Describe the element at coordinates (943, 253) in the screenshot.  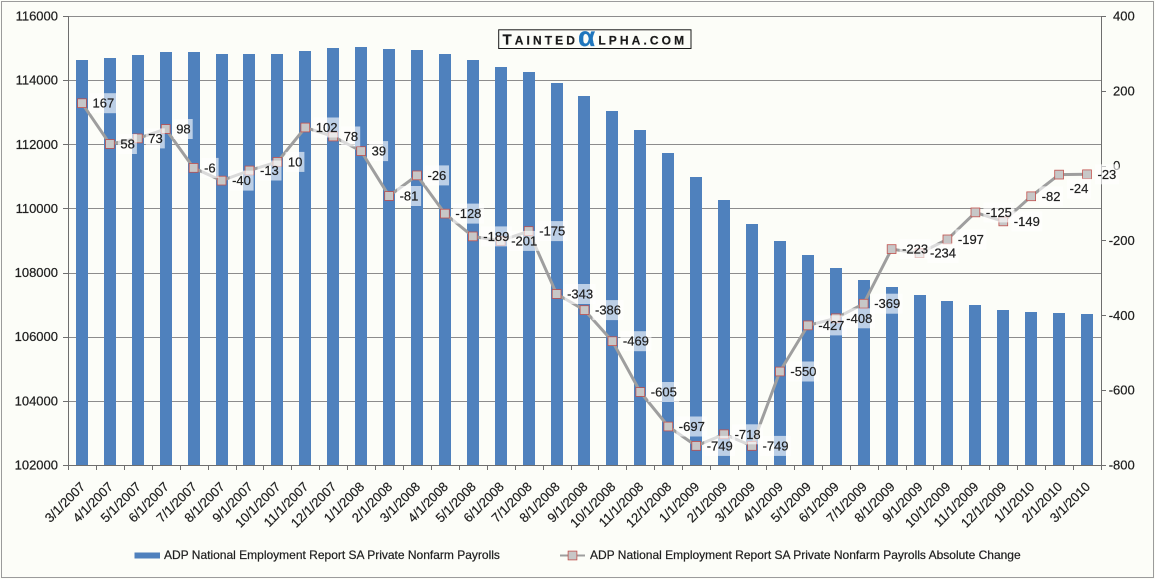
I see `svg-text: -234` at that location.